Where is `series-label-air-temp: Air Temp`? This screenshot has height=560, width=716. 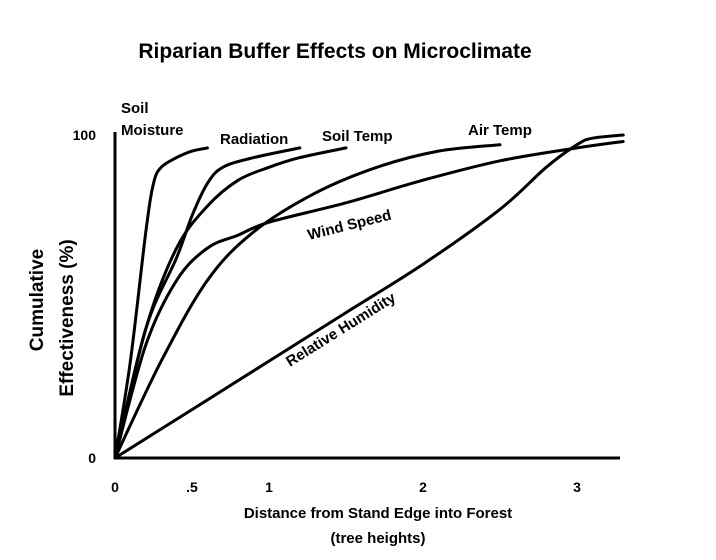 series-label-air-temp: Air Temp is located at coordinates (500, 130).